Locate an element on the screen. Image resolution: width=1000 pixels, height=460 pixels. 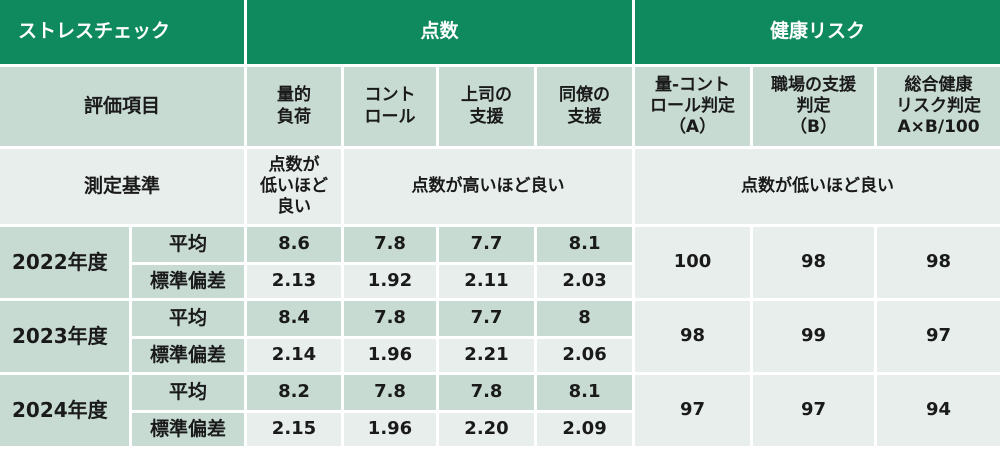
criteria-low-good: 点数が 低いほど 良い is located at coordinates (296, 188).